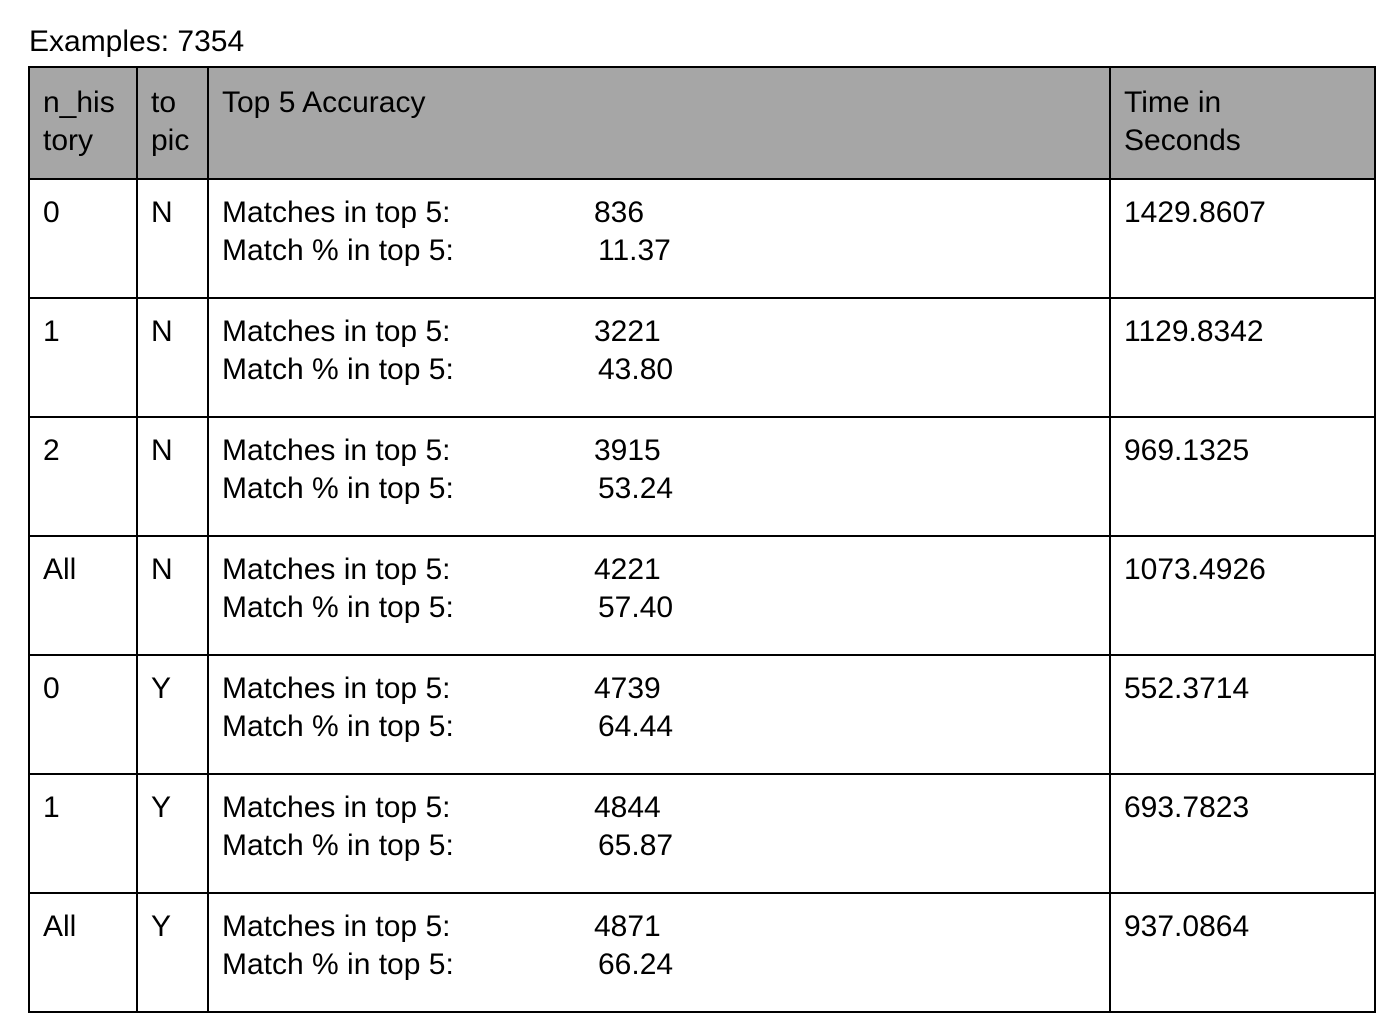 Image resolution: width=1400 pixels, height=1034 pixels. Describe the element at coordinates (1242, 238) in the screenshot. I see `time-cell: 1429.8607` at that location.